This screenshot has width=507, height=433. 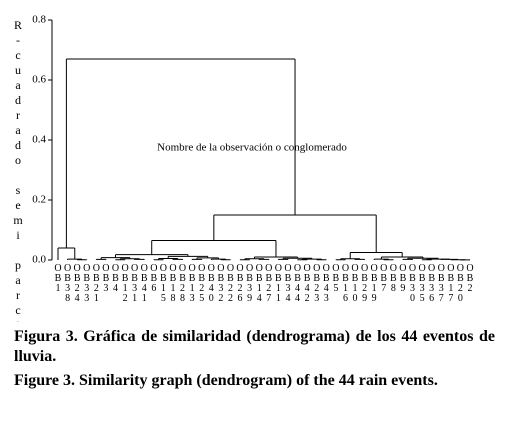 What do you see at coordinates (39, 200) in the screenshot?
I see `y-tick-label: 0.2` at bounding box center [39, 200].